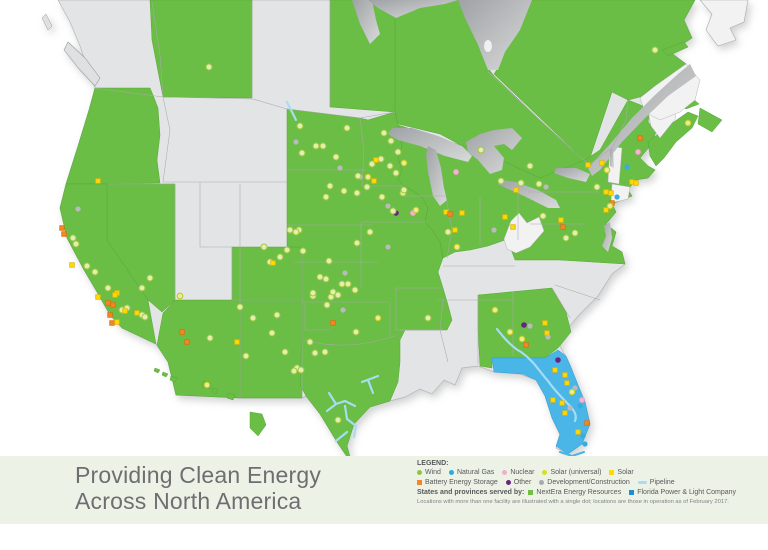  What do you see at coordinates (579, 492) in the screenshot?
I see `served-item-label: NextEra Energy Resources` at bounding box center [579, 492].